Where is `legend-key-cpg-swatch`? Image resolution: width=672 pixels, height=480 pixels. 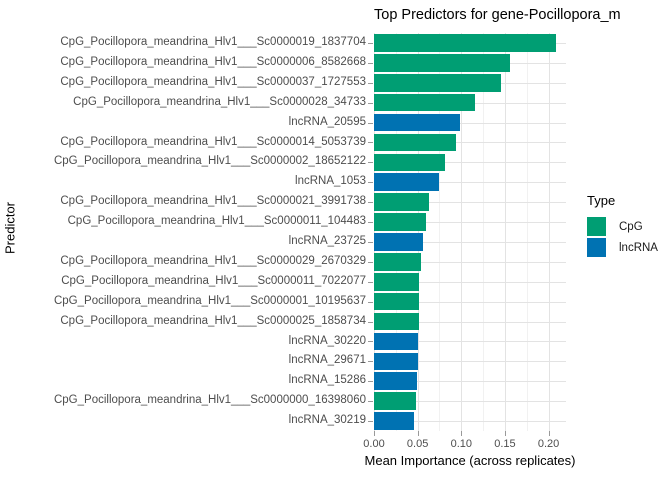
legend-key-cpg-swatch is located at coordinates (596, 226).